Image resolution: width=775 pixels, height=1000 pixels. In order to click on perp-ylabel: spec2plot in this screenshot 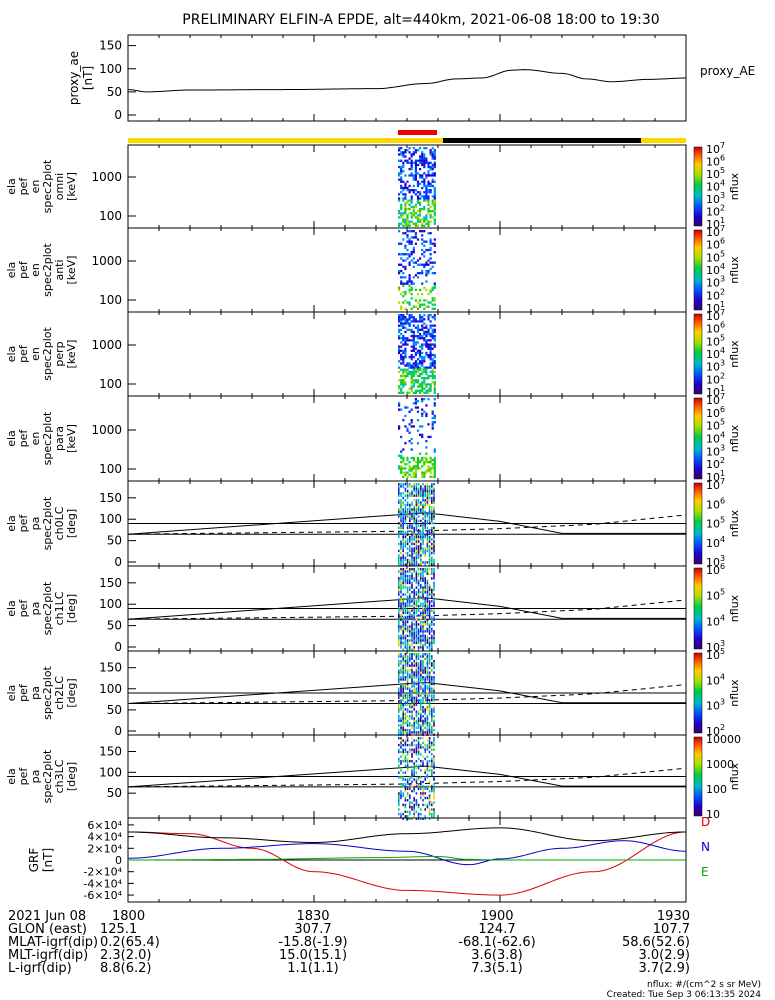, I will do `click(47, 354)`.